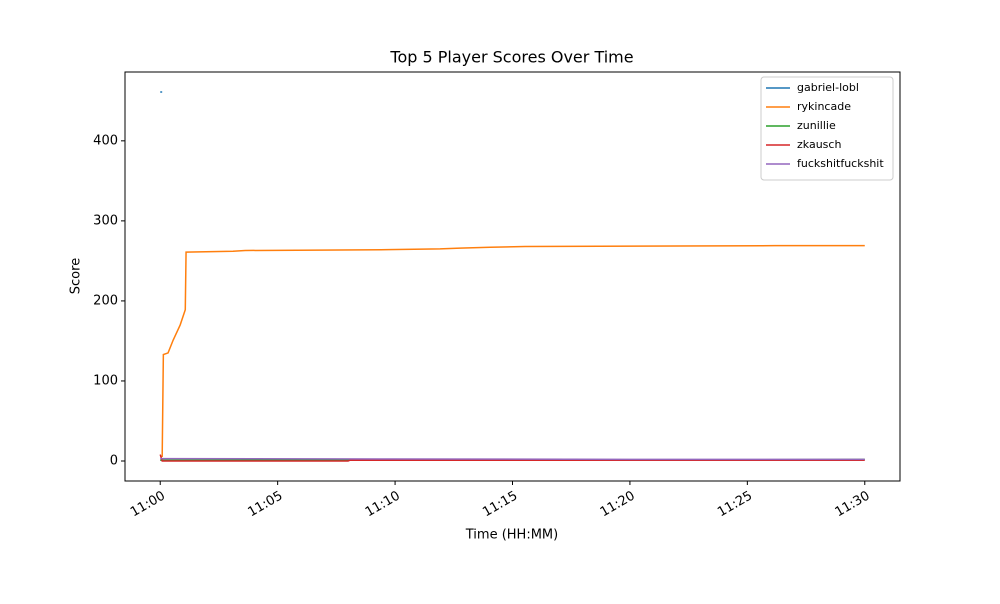 The height and width of the screenshot is (604, 1000). What do you see at coordinates (383, 505) in the screenshot?
I see `x-tick-label: 11:10` at bounding box center [383, 505].